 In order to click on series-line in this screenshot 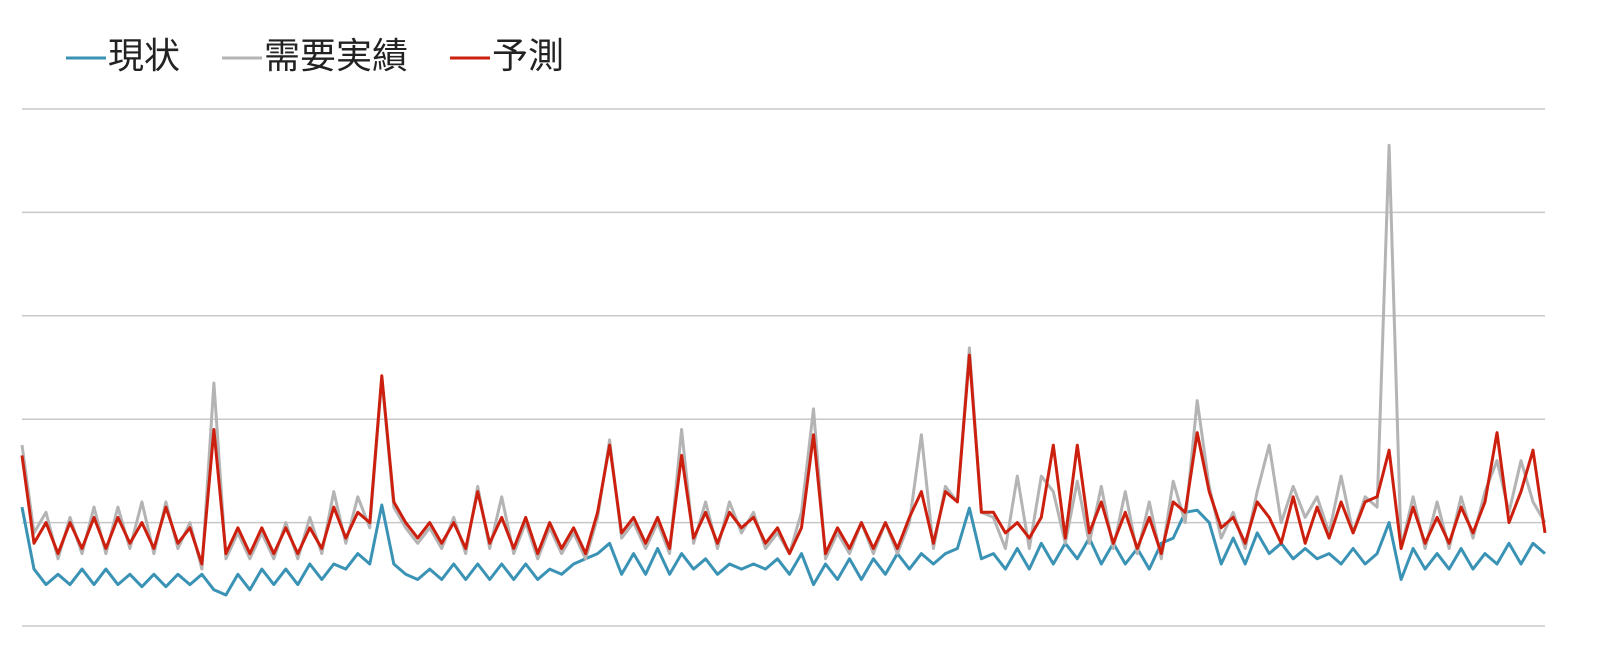, I will do `click(783, 550)`.